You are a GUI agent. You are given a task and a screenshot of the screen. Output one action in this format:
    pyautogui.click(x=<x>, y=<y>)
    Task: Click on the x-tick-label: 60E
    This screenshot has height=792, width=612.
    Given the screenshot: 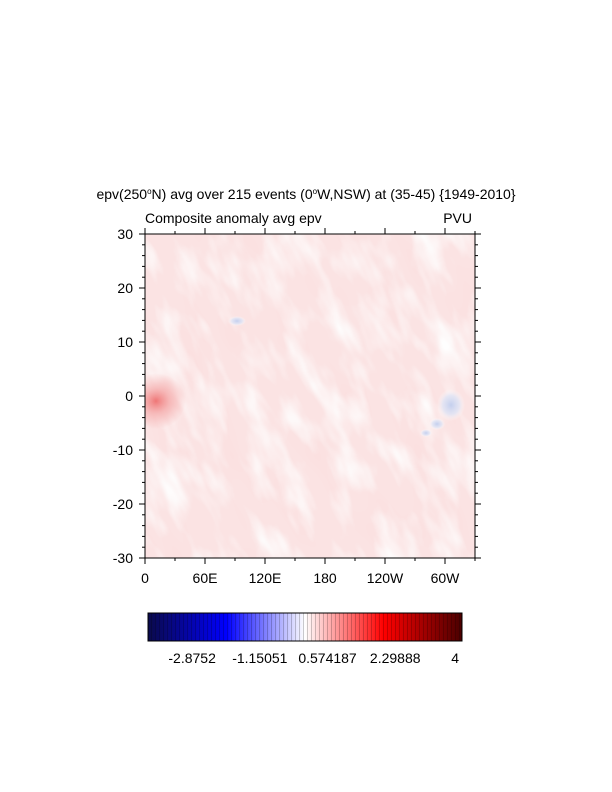 What is the action you would take?
    pyautogui.click(x=205, y=578)
    